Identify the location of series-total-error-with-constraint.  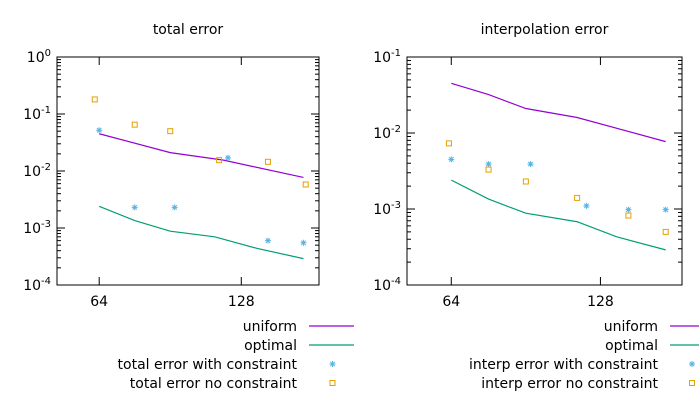
(201, 186).